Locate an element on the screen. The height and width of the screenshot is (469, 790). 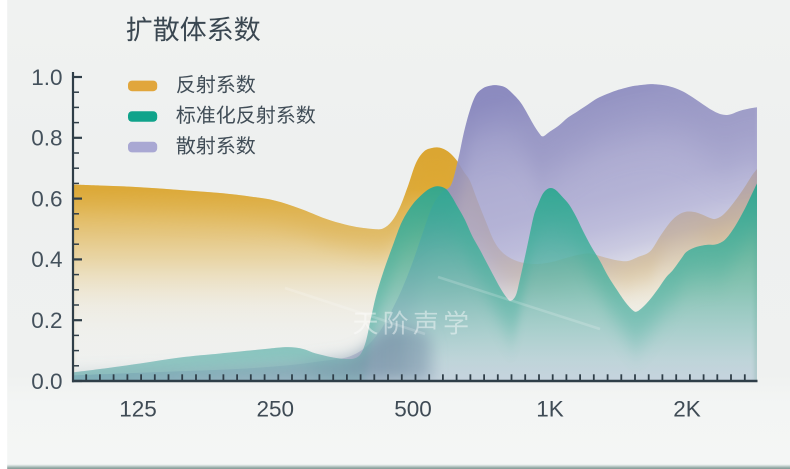
svg-text: 125 is located at coordinates (138, 409).